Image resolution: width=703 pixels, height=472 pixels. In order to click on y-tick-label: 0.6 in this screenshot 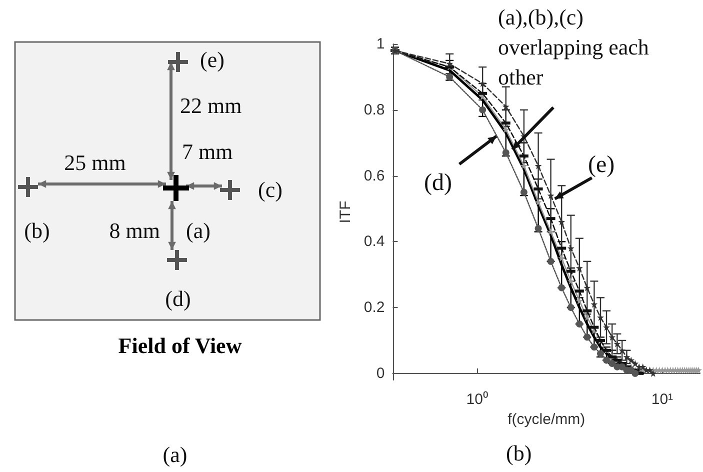, I will do `click(374, 175)`.